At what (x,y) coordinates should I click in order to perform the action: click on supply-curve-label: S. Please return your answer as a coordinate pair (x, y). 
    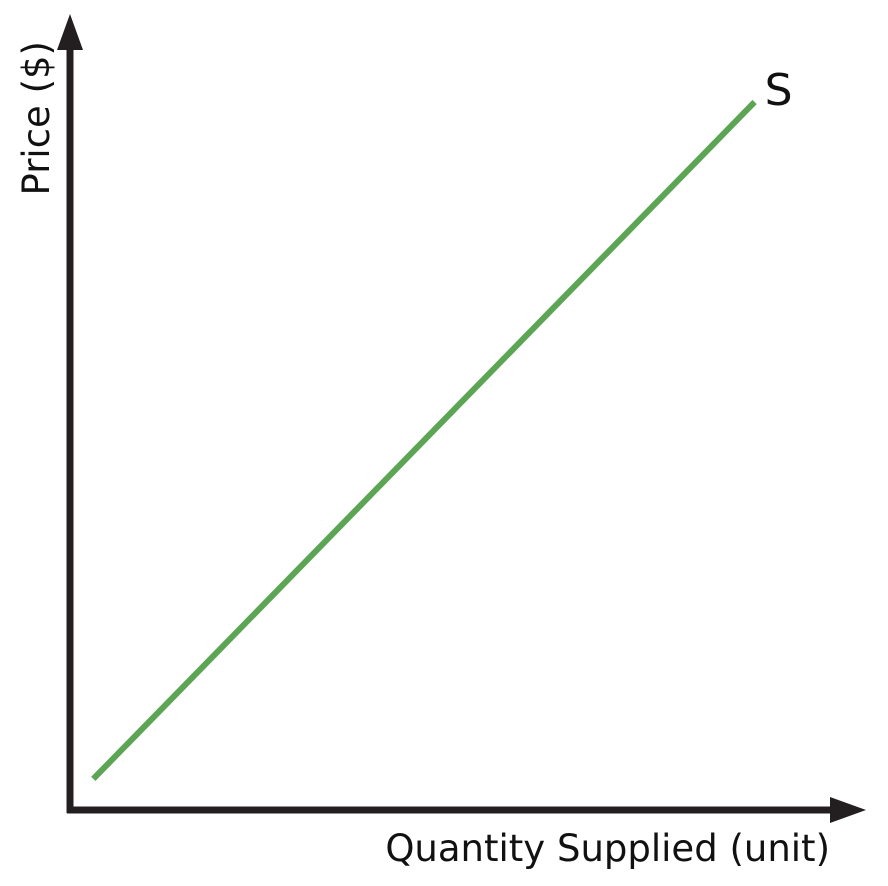
    Looking at the image, I should click on (779, 90).